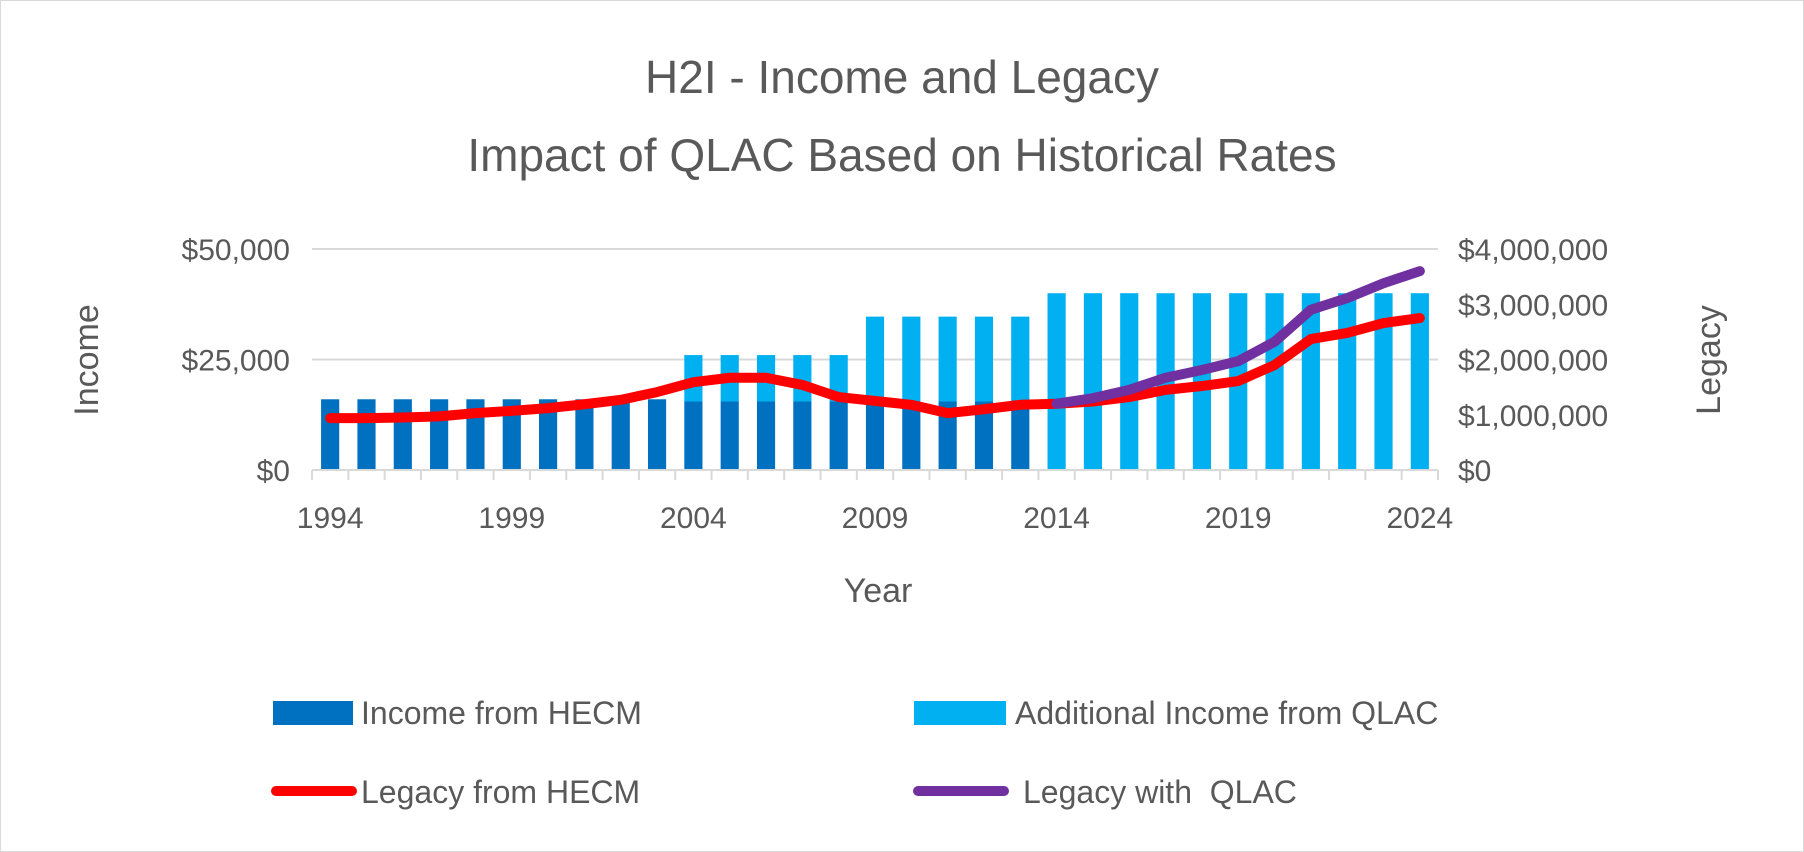  I want to click on bar-additional-qlac-2008, so click(838, 378).